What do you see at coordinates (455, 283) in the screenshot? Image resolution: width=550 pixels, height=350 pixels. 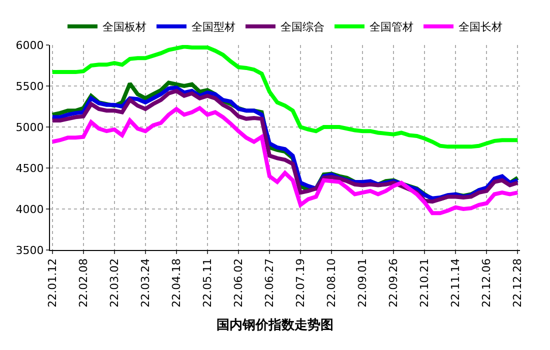 I see `x-tick-label: 22.11.14` at bounding box center [455, 283].